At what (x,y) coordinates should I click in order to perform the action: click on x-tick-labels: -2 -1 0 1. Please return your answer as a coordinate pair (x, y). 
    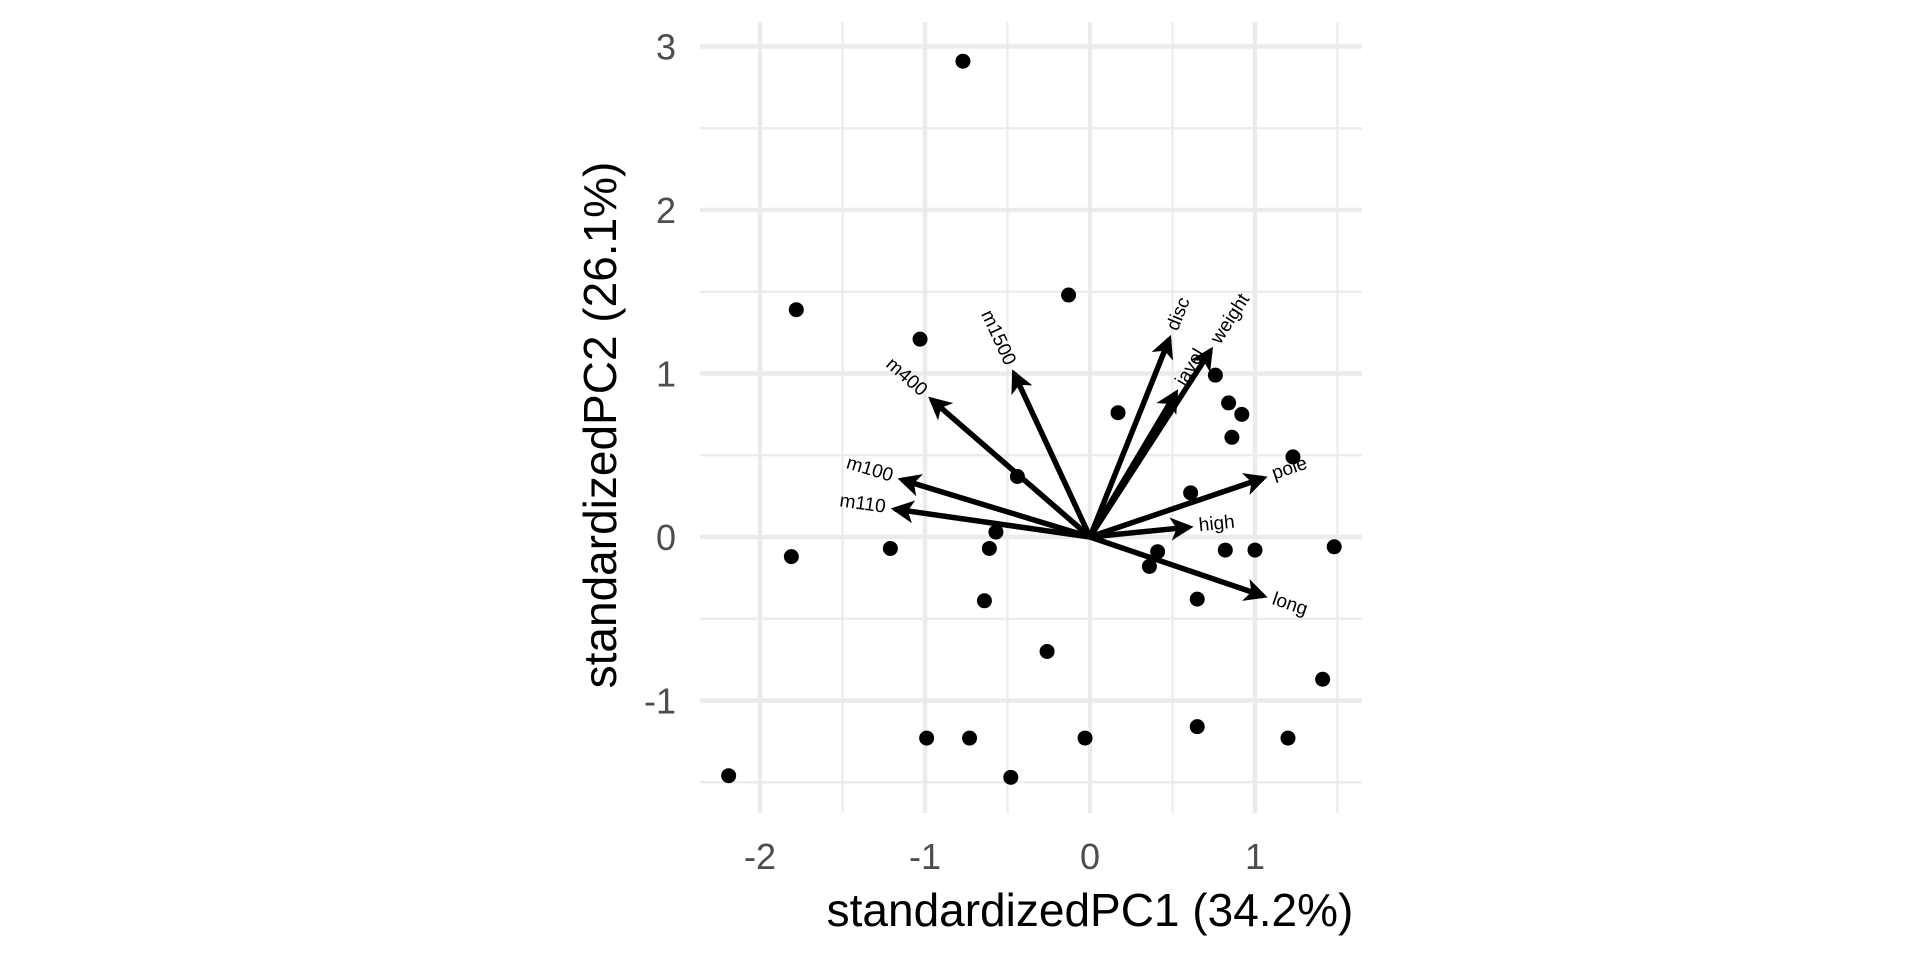
    Looking at the image, I should click on (1004, 856).